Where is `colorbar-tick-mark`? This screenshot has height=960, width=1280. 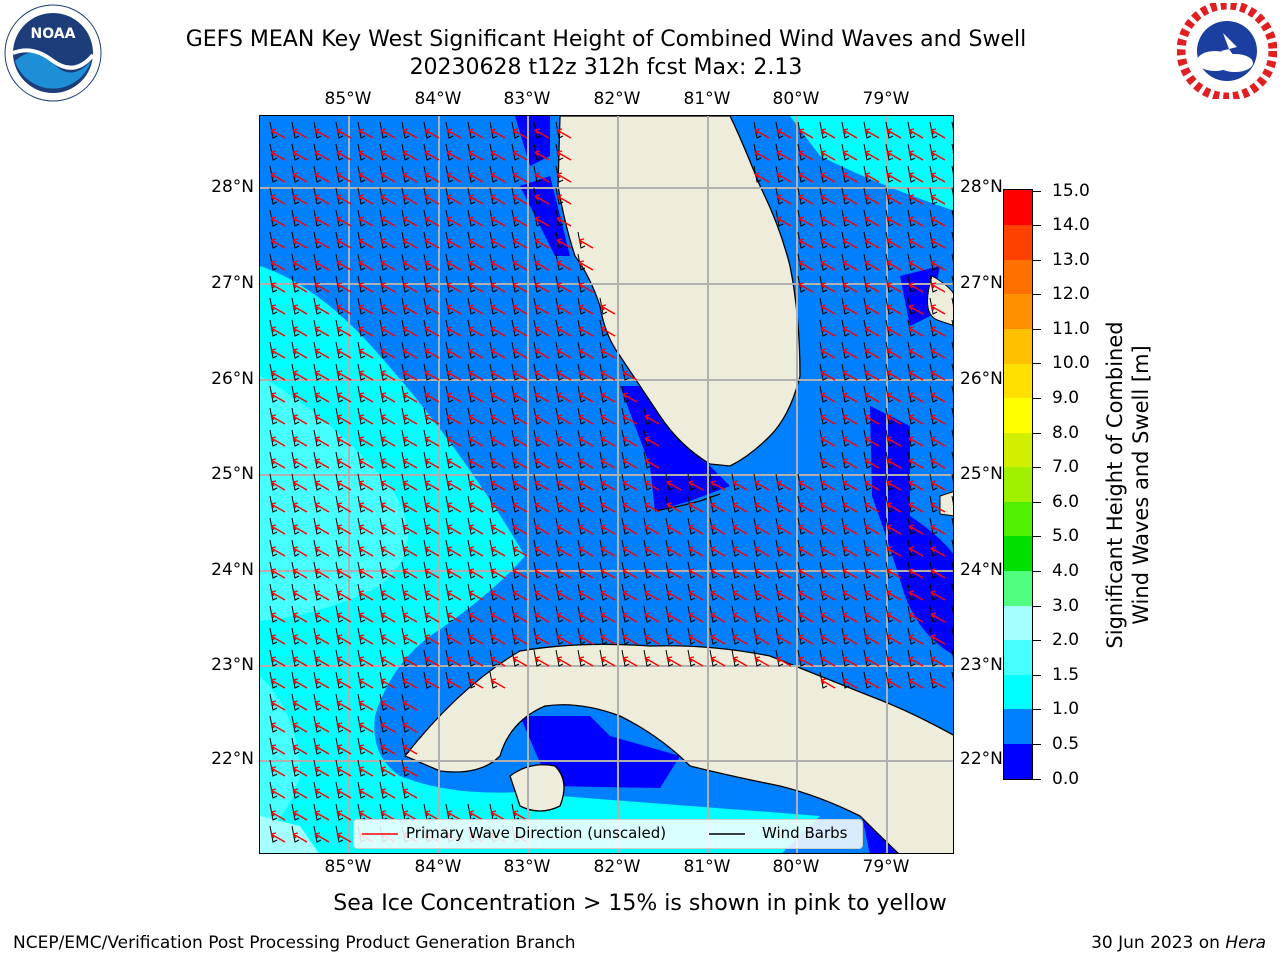
colorbar-tick-mark is located at coordinates (1037, 191).